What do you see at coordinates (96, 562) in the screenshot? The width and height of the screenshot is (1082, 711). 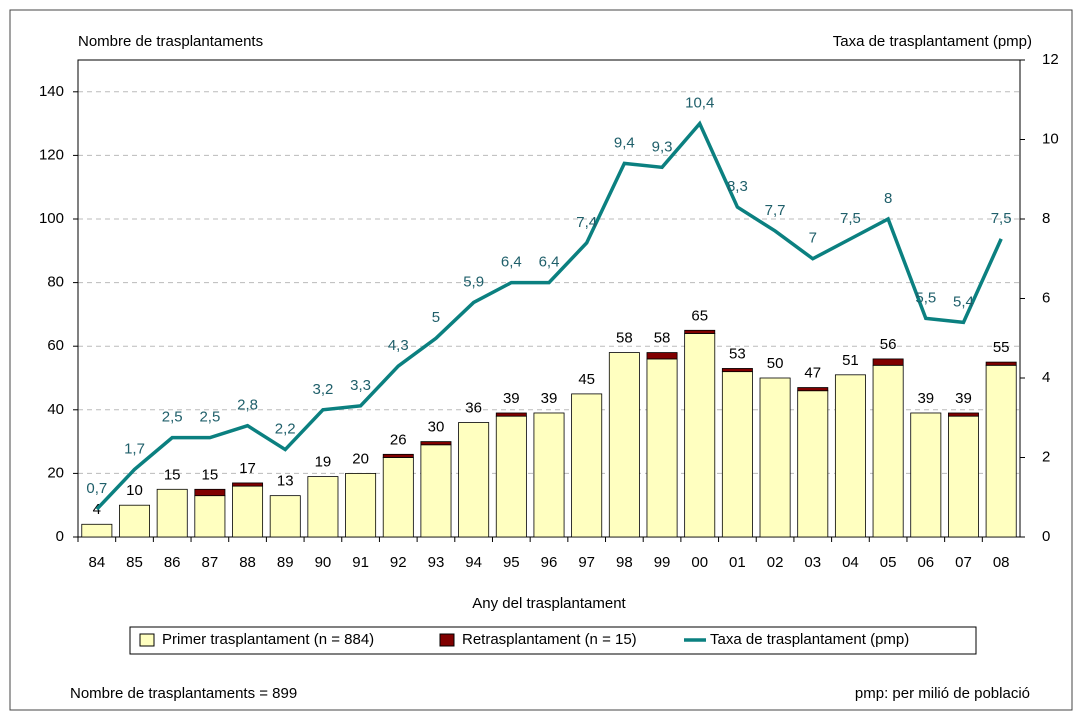 I see `x-tick-label: 84` at bounding box center [96, 562].